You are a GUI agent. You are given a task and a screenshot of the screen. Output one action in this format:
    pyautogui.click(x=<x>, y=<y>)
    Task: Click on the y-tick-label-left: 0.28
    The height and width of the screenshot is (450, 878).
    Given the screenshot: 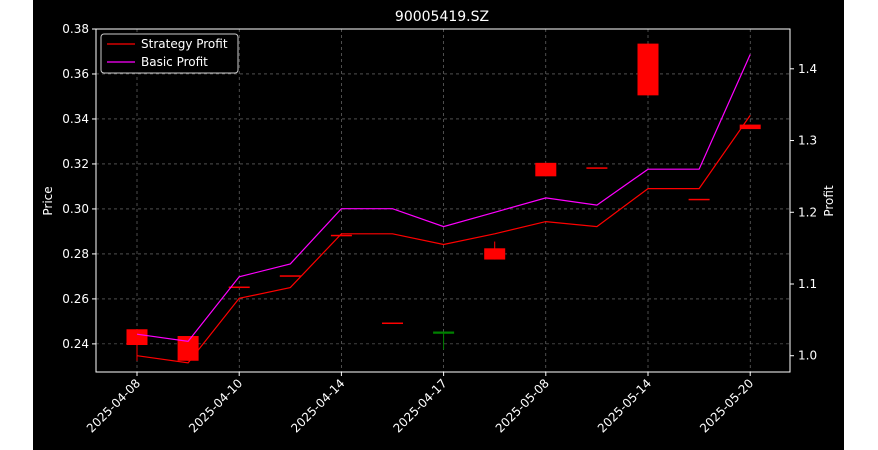 What is the action you would take?
    pyautogui.click(x=75, y=254)
    